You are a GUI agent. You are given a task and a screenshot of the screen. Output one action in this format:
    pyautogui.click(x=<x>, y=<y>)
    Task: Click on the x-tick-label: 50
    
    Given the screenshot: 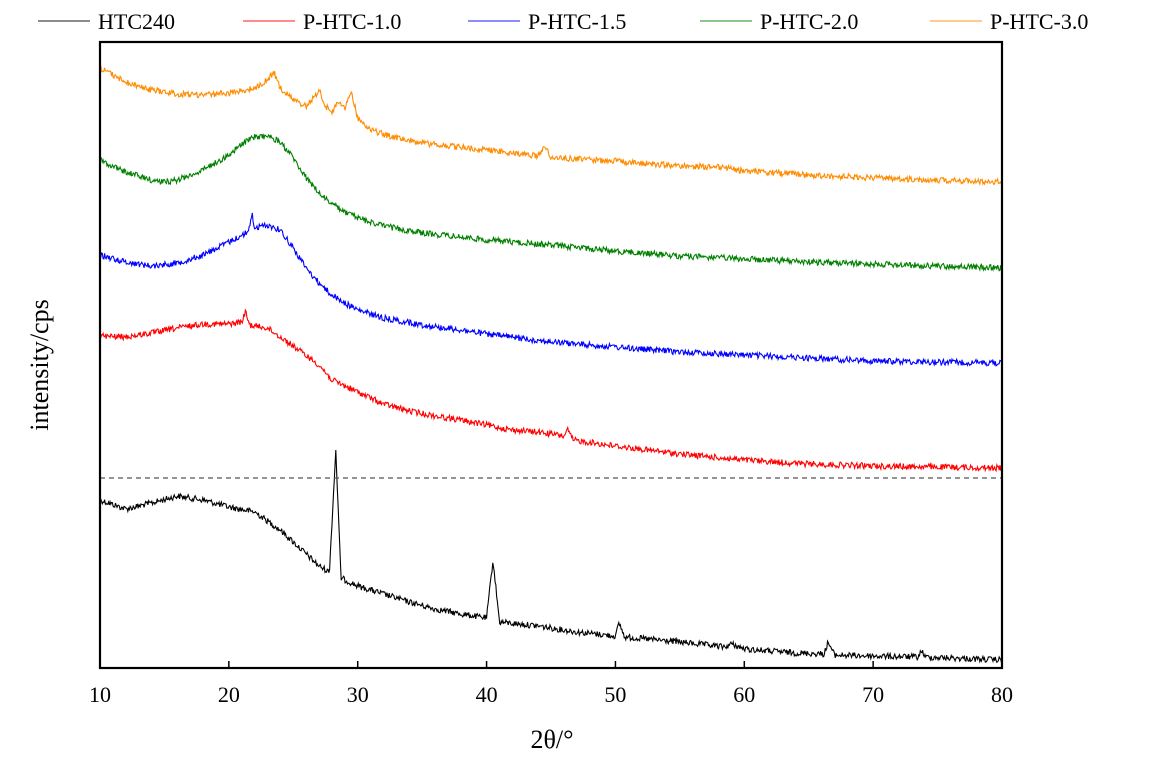 What is the action you would take?
    pyautogui.click(x=615, y=694)
    